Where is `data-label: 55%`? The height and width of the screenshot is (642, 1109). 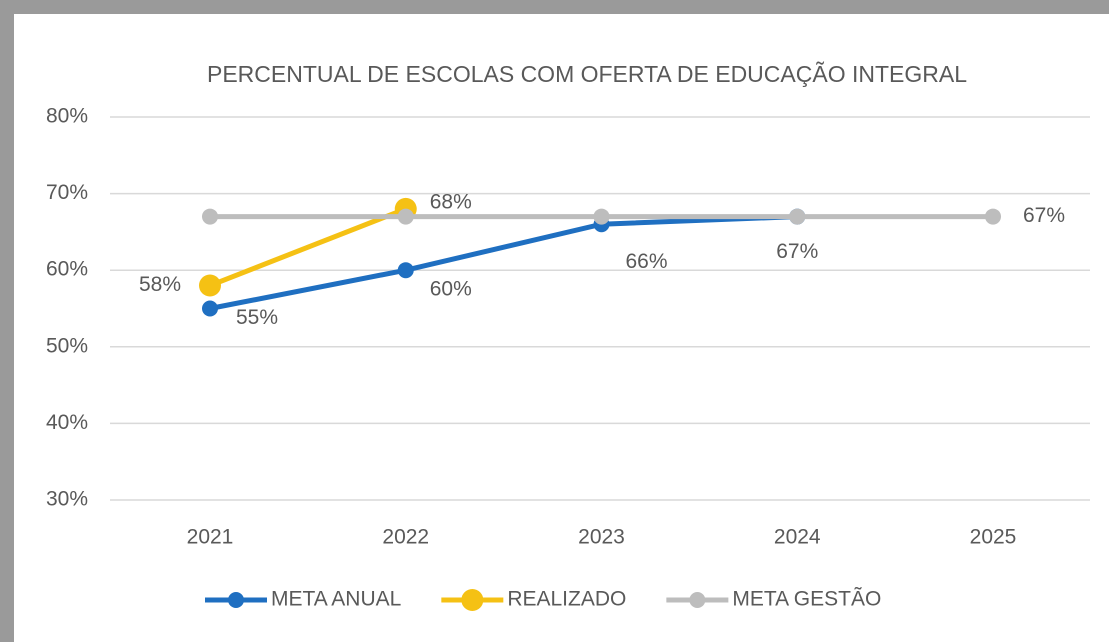
data-label: 55% is located at coordinates (257, 317).